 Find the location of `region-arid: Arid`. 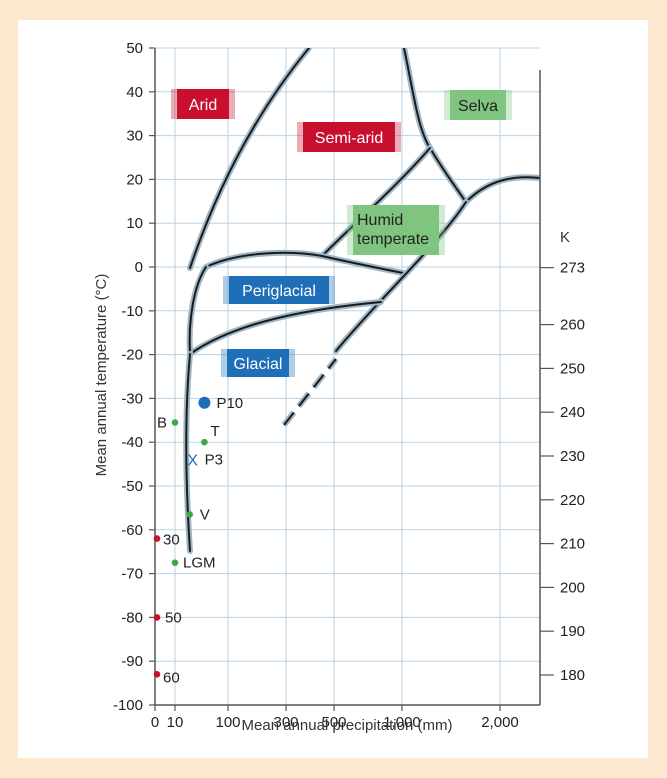

region-arid: Arid is located at coordinates (203, 104).